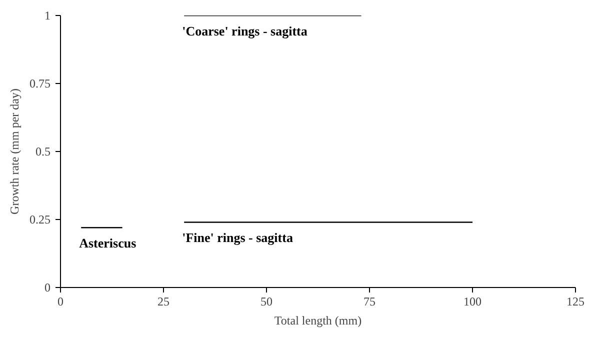 This screenshot has height=337, width=600. What do you see at coordinates (370, 301) in the screenshot?
I see `x-tick-label: 75` at bounding box center [370, 301].